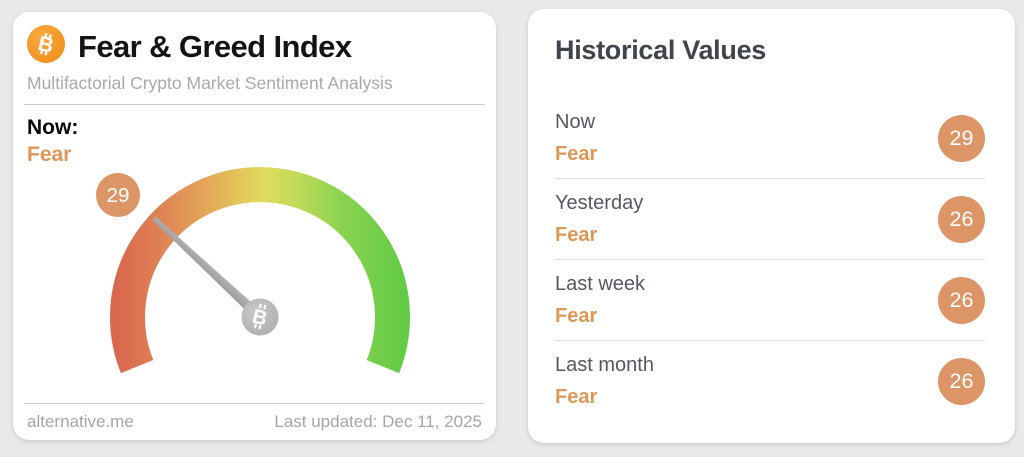 This screenshot has width=1024, height=457. What do you see at coordinates (661, 50) in the screenshot?
I see `historical-values-title: Historical Values` at bounding box center [661, 50].